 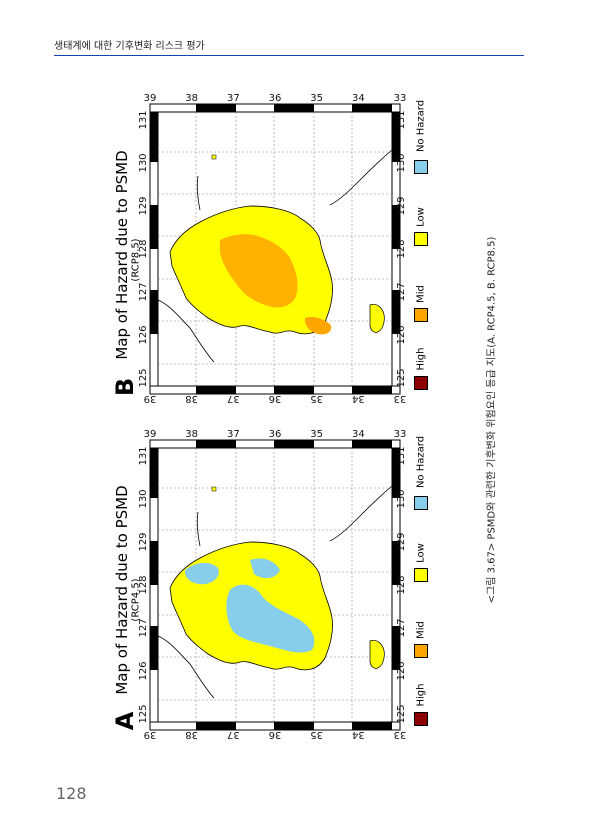 What do you see at coordinates (233, 98) in the screenshot?
I see `map-b-lat-tick-top: 37` at bounding box center [233, 98].